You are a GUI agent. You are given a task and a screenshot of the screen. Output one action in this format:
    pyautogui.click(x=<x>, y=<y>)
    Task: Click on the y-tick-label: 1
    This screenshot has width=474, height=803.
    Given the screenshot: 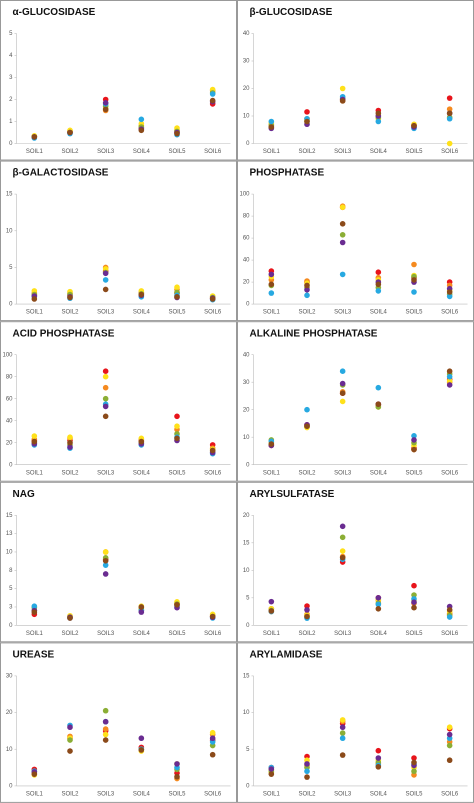 What is the action you would take?
    pyautogui.click(x=11, y=122)
    